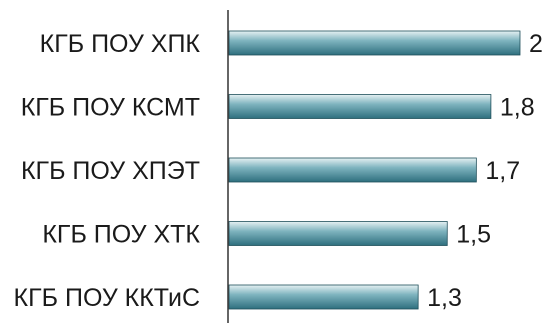 The image size is (547, 326). What do you see at coordinates (536, 44) in the screenshot?
I see `value-label: 2` at bounding box center [536, 44].